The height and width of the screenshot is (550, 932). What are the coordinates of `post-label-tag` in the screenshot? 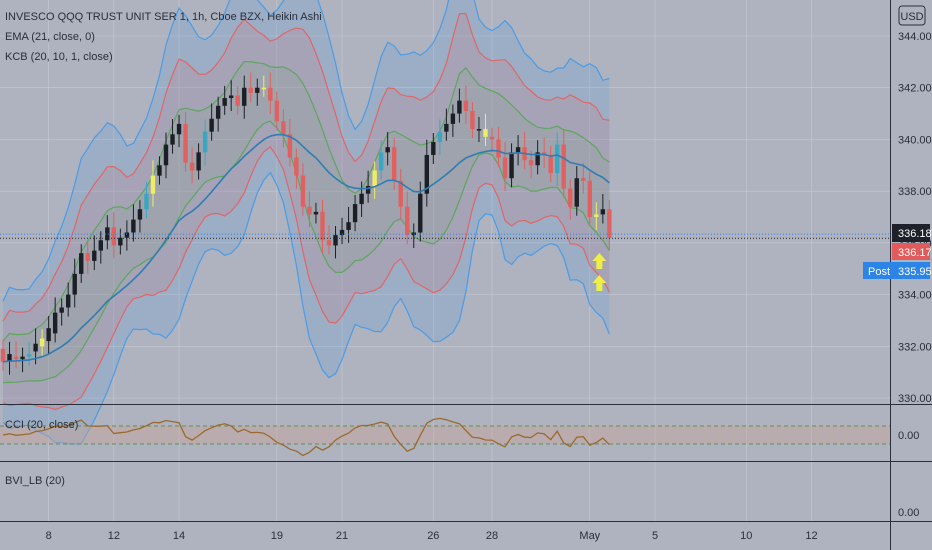 It's located at (877, 270).